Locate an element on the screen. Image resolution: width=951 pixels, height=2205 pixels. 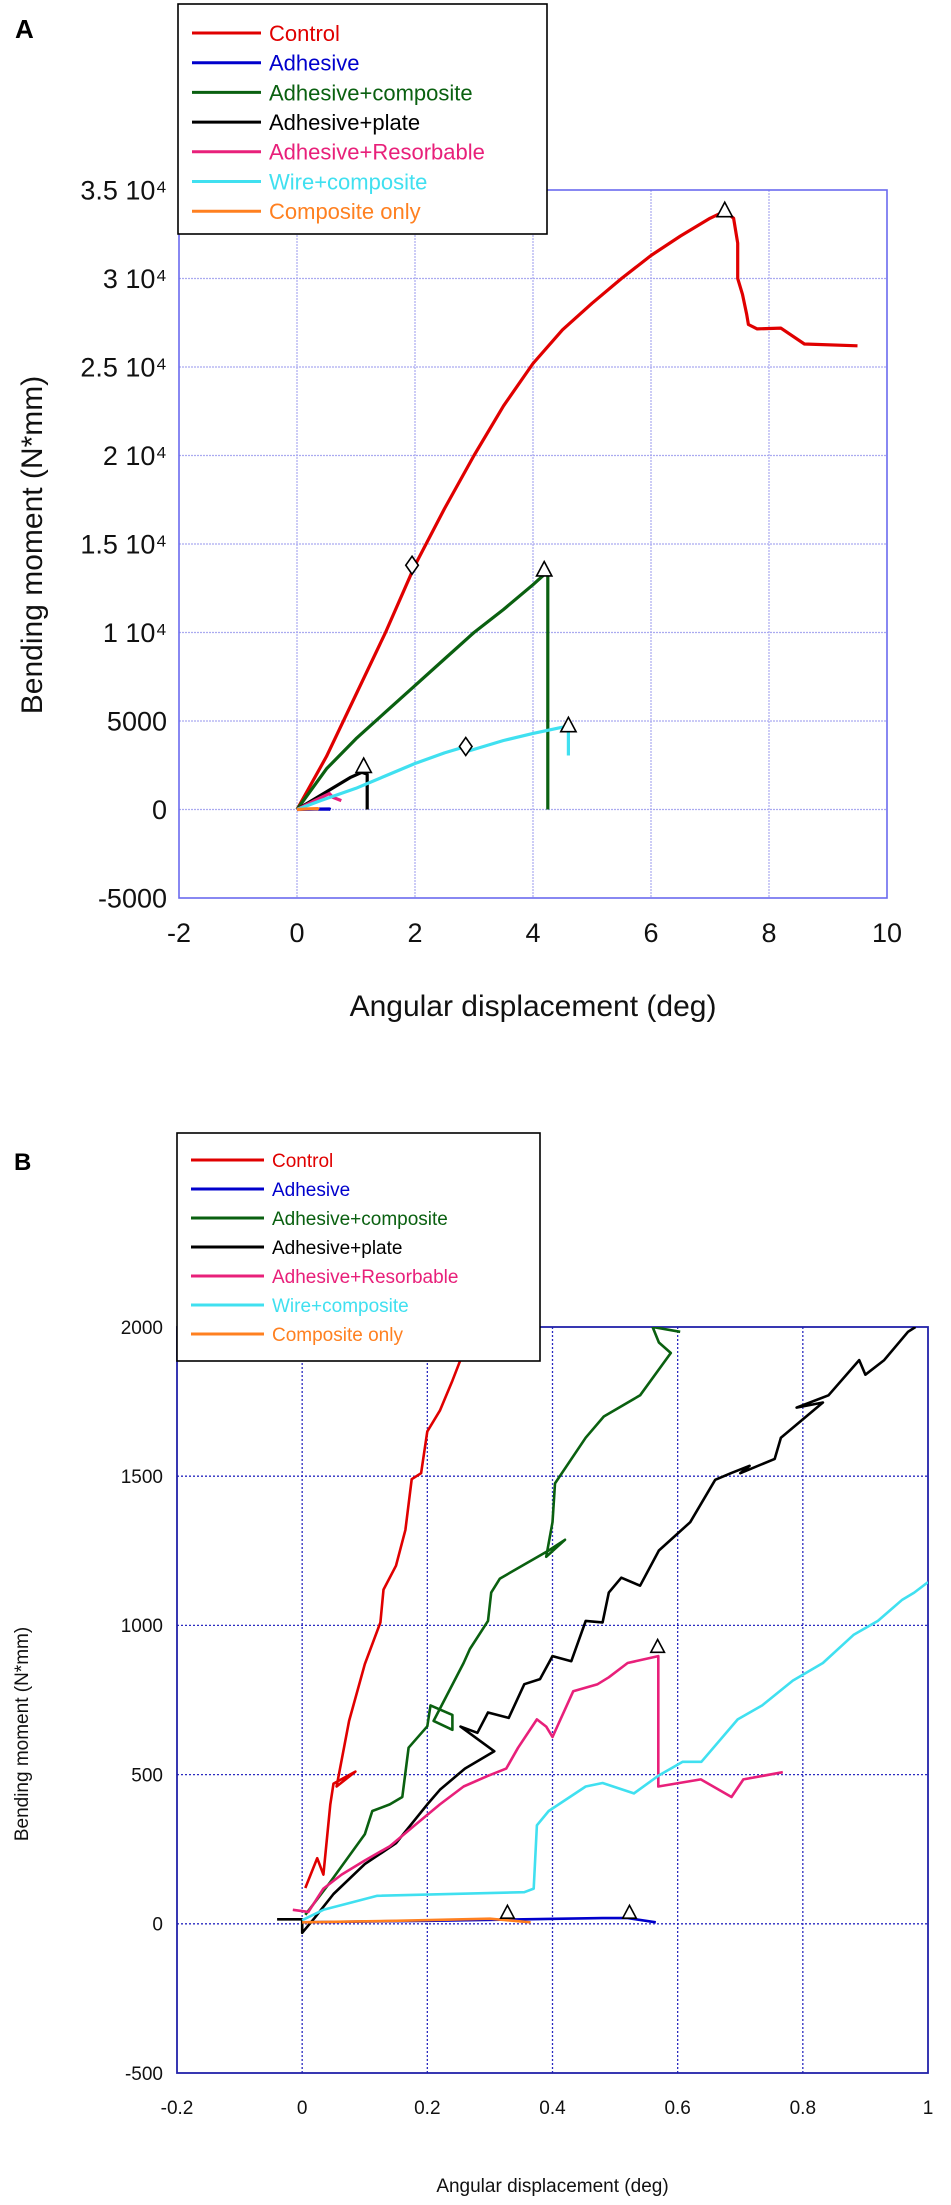
y-tick-label: 5000 is located at coordinates (137, 722).